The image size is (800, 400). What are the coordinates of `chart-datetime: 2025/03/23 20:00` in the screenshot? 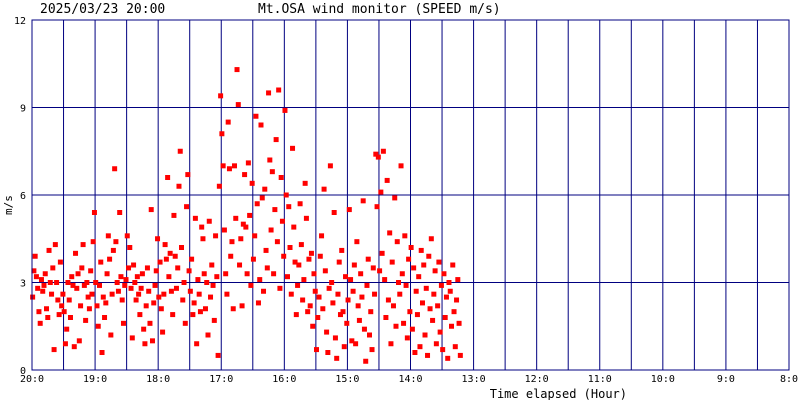 It's located at (102, 9).